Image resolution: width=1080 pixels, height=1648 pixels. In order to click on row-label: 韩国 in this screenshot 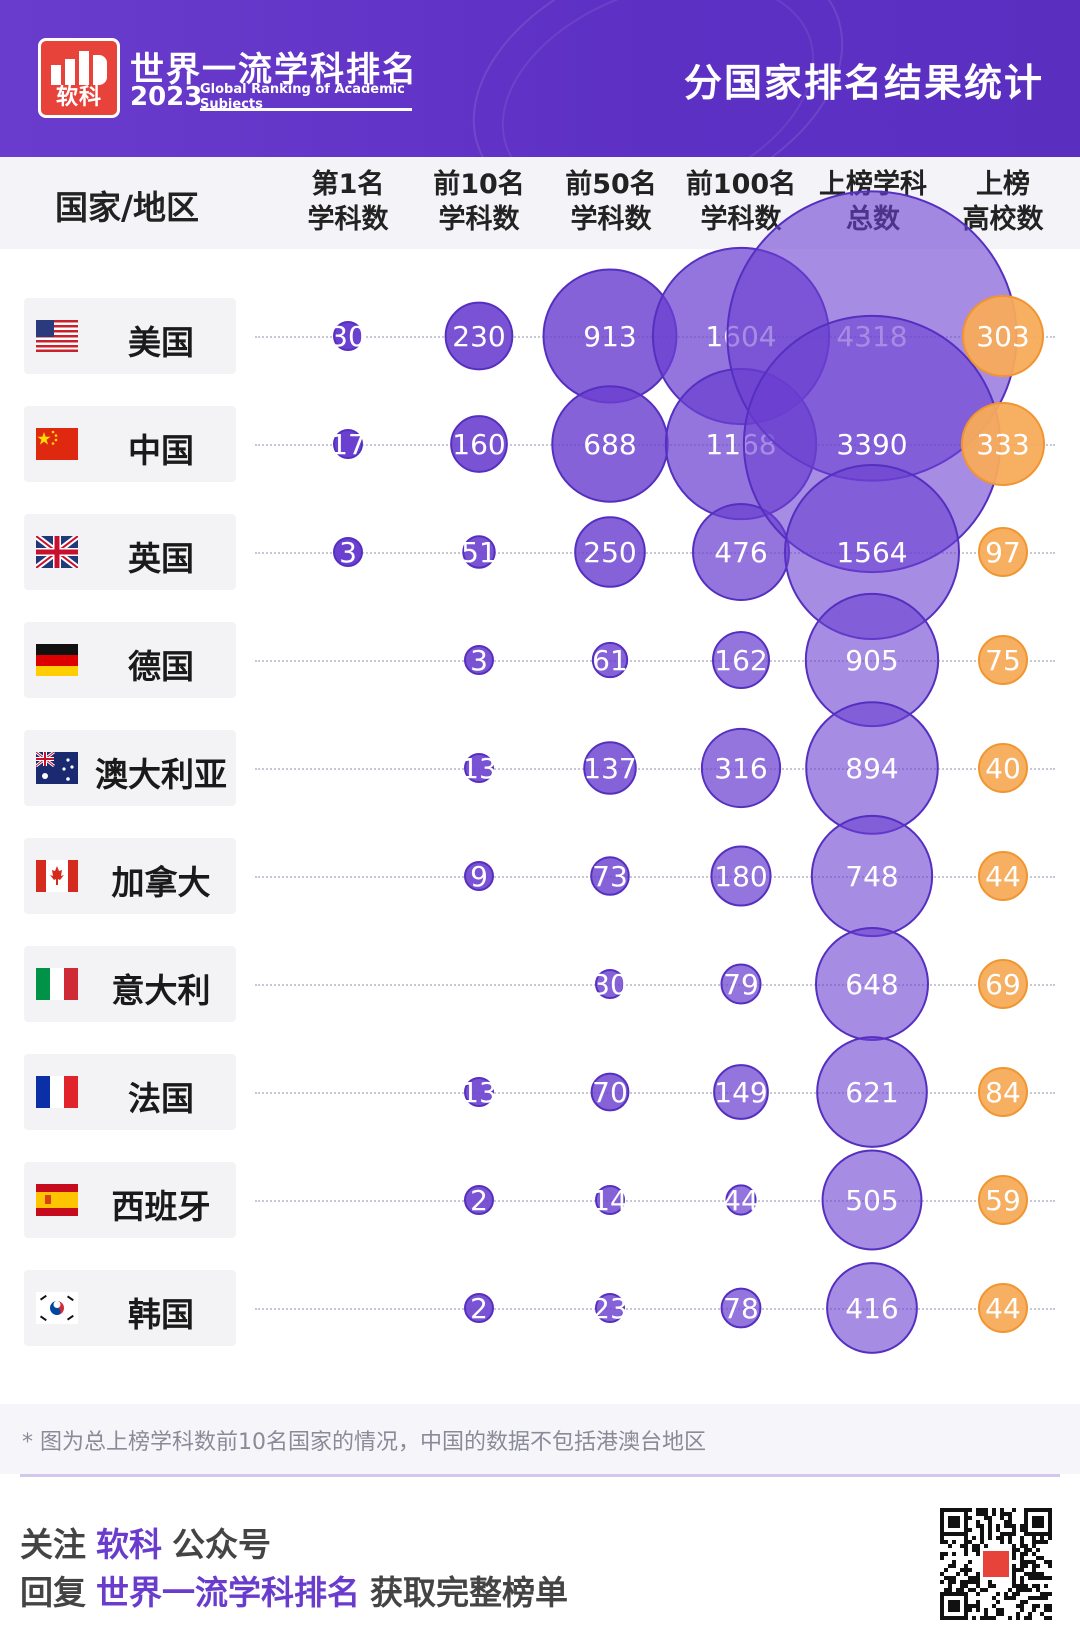, I will do `click(130, 1308)`.